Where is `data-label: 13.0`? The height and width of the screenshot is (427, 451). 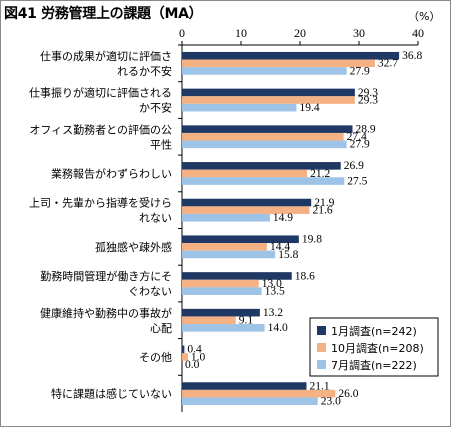 data-label: 13.0 is located at coordinates (272, 284).